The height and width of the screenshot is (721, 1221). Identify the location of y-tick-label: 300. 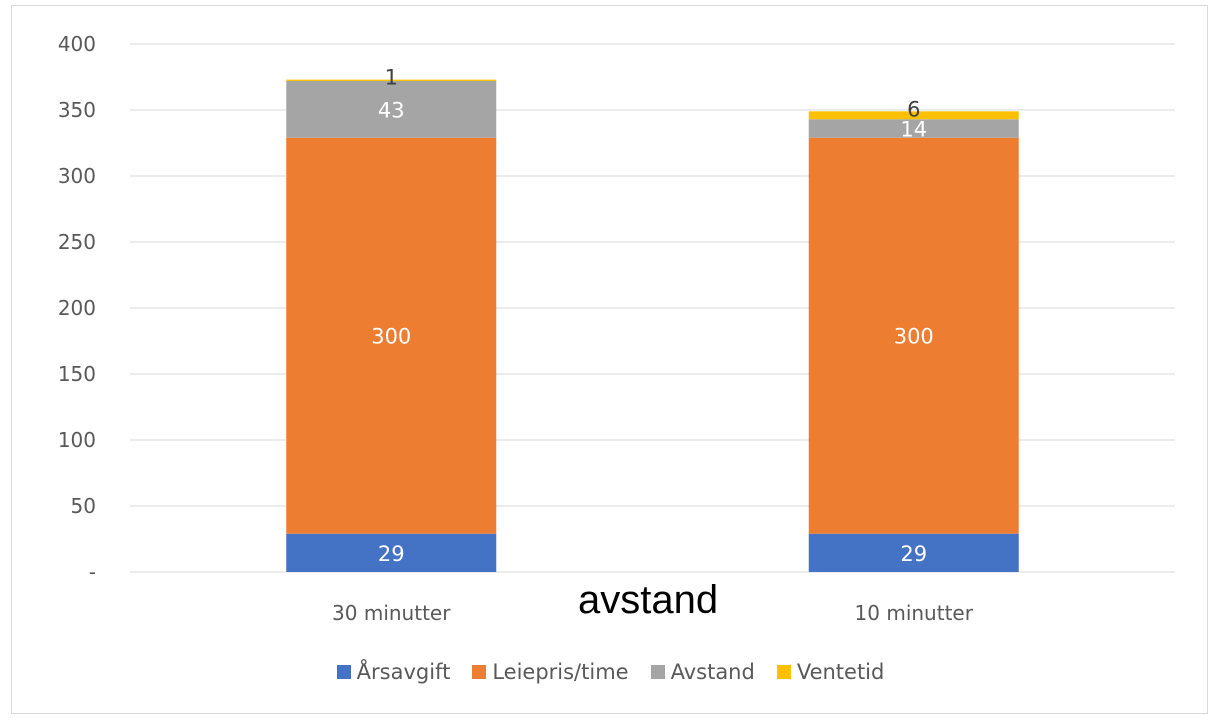
(77, 176).